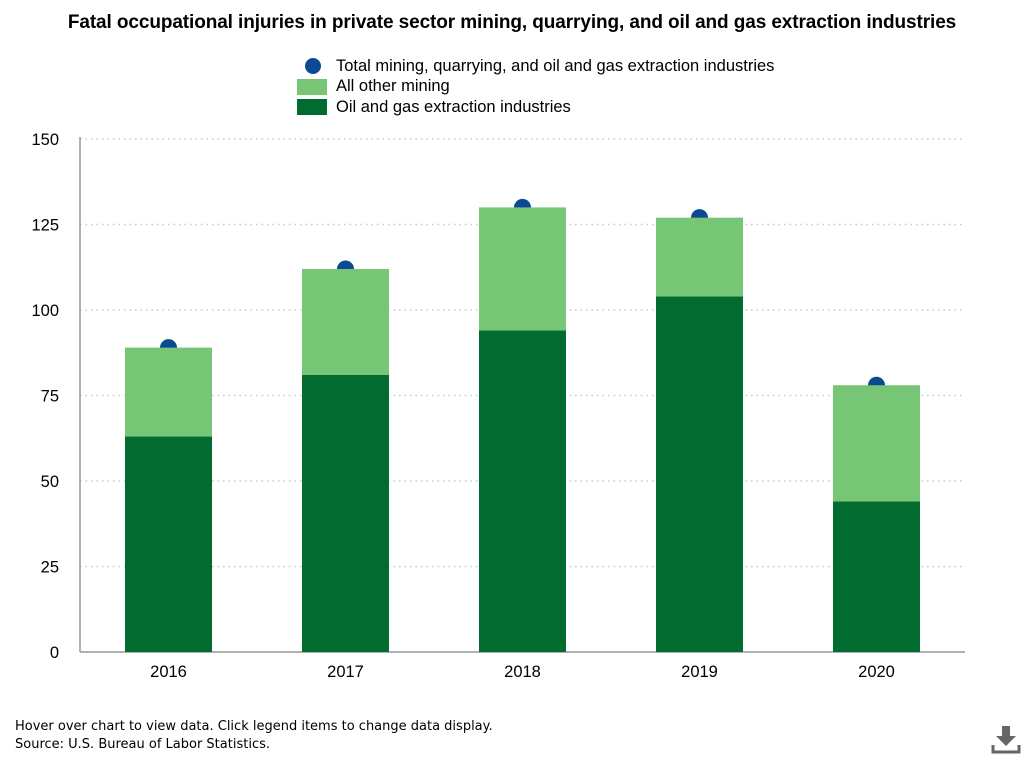 This screenshot has width=1024, height=761. I want to click on y-tick-label: 75, so click(50, 397).